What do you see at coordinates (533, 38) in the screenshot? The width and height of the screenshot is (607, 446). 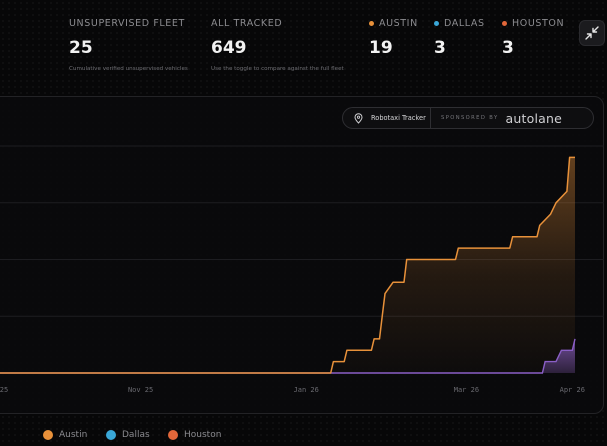 I see `houston-stat: HOUSTON 3` at bounding box center [533, 38].